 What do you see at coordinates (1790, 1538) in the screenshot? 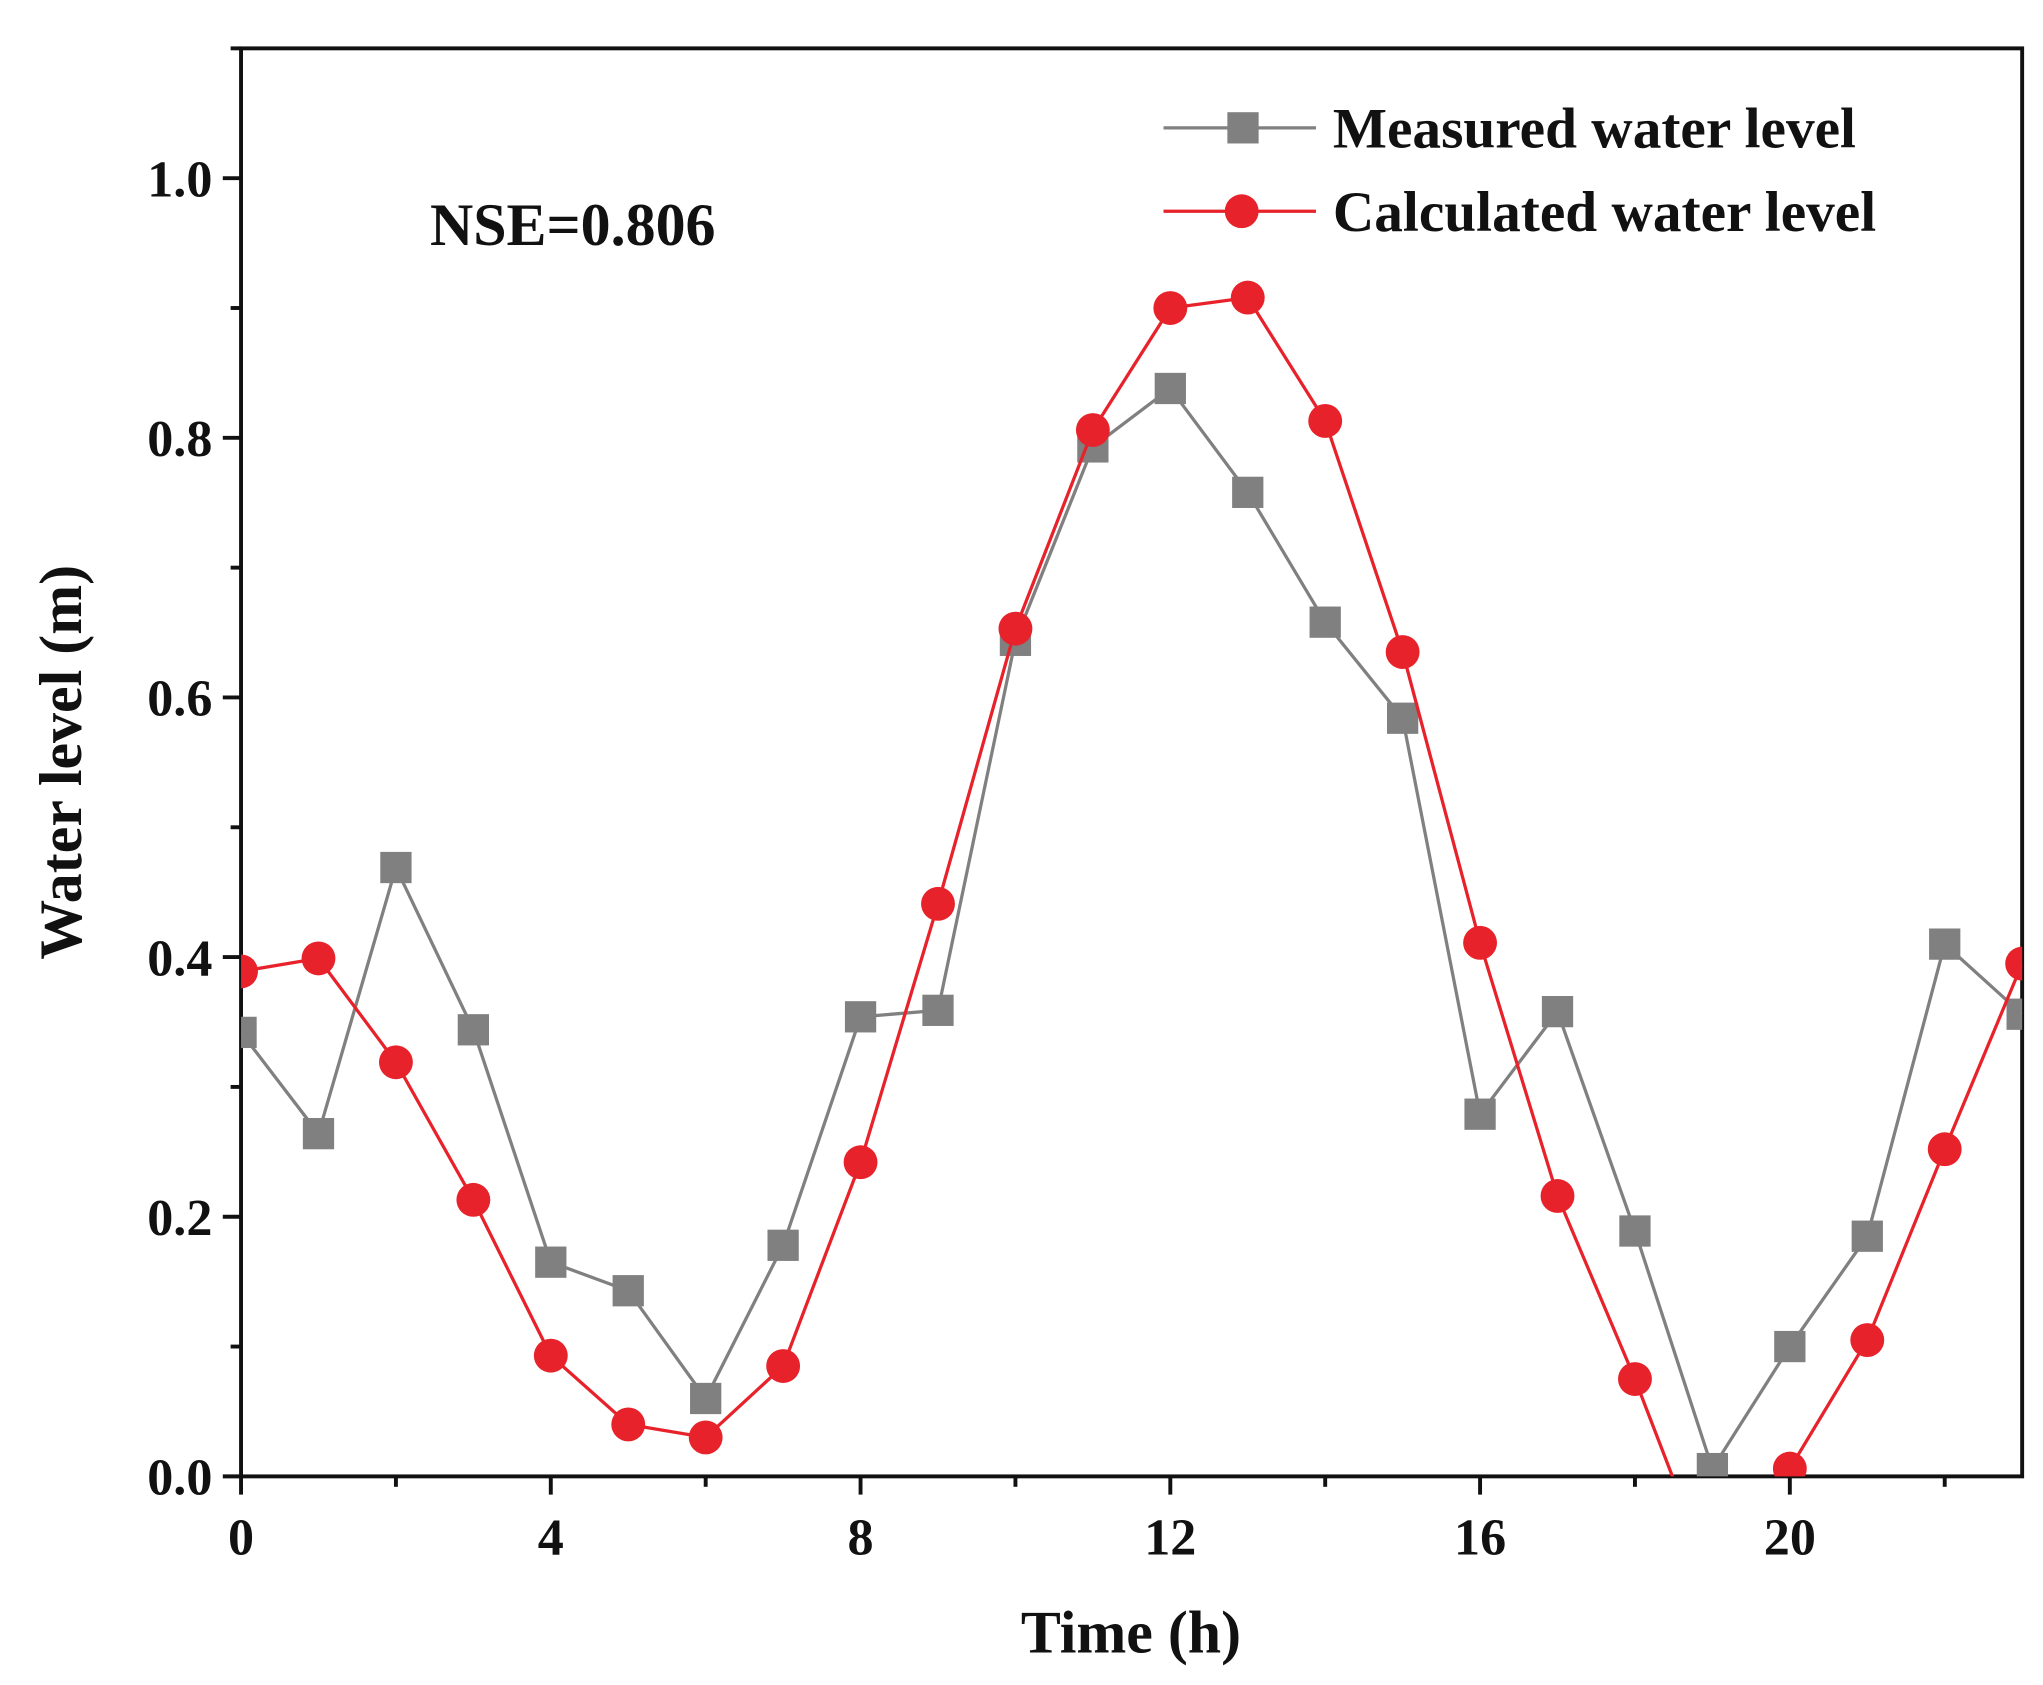
I see `x-tick-label: 20` at bounding box center [1790, 1538].